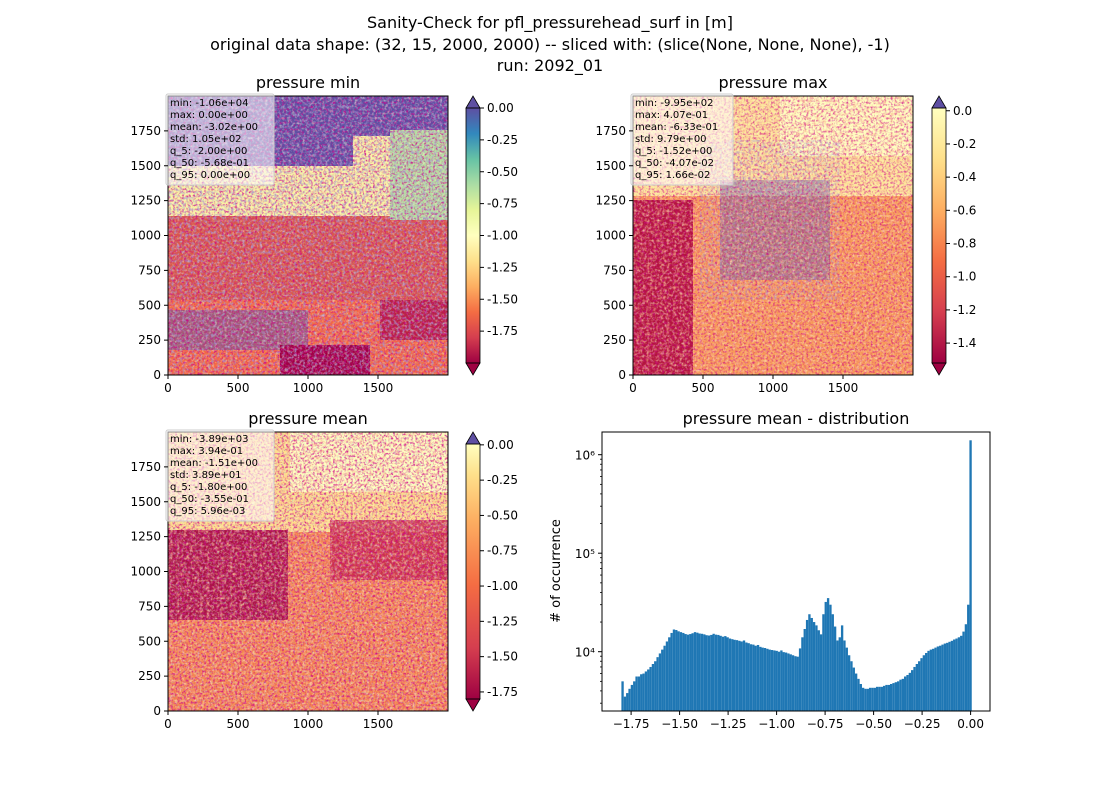 The width and height of the screenshot is (1100, 800). Describe the element at coordinates (502, 515) in the screenshot. I see `colorbar-tick-label: -0.50` at that location.